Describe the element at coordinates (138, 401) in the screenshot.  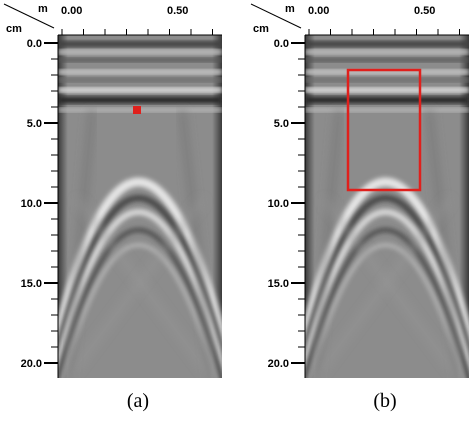
I see `caption: (a)` at that location.